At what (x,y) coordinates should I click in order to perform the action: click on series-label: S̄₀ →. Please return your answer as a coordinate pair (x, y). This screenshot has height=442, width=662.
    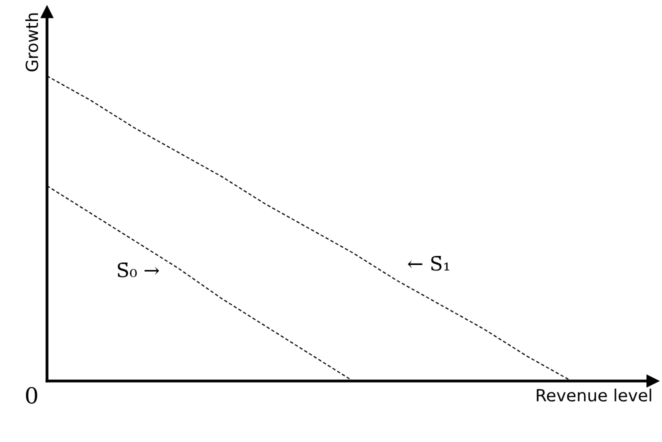
    Looking at the image, I should click on (139, 270).